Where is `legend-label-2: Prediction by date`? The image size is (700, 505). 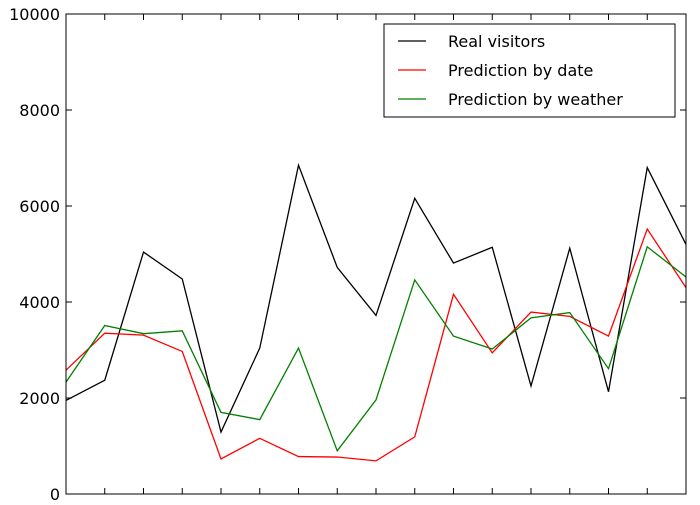 legend-label-2: Prediction by date is located at coordinates (520, 70).